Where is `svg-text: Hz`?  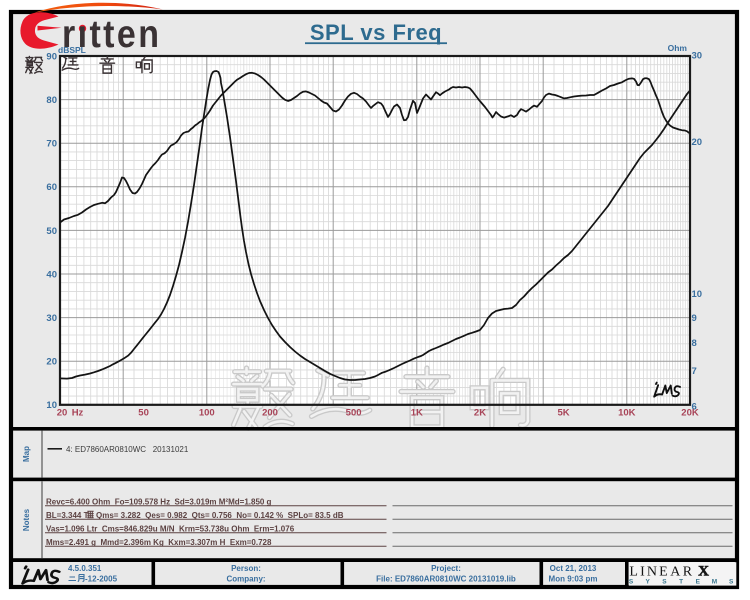
svg-text: Hz is located at coordinates (78, 413).